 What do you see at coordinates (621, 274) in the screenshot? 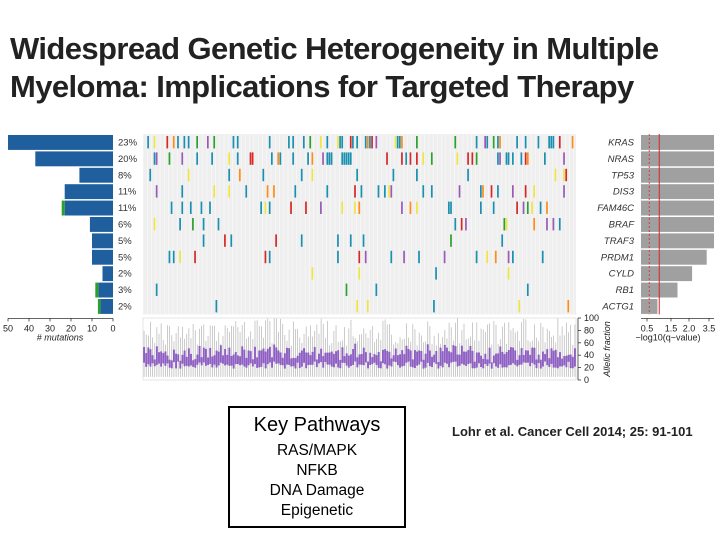
I see `gene-label: CYLD` at bounding box center [621, 274].